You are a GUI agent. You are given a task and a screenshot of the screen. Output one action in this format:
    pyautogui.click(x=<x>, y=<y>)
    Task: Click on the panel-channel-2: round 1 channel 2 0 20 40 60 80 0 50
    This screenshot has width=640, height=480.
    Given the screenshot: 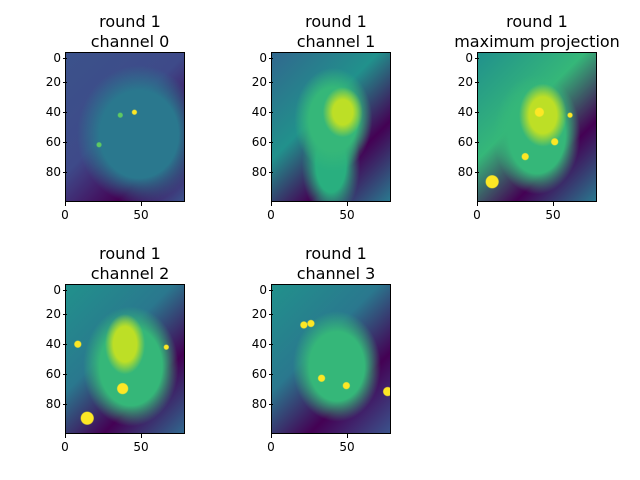 What is the action you would take?
    pyautogui.click(x=120, y=349)
    